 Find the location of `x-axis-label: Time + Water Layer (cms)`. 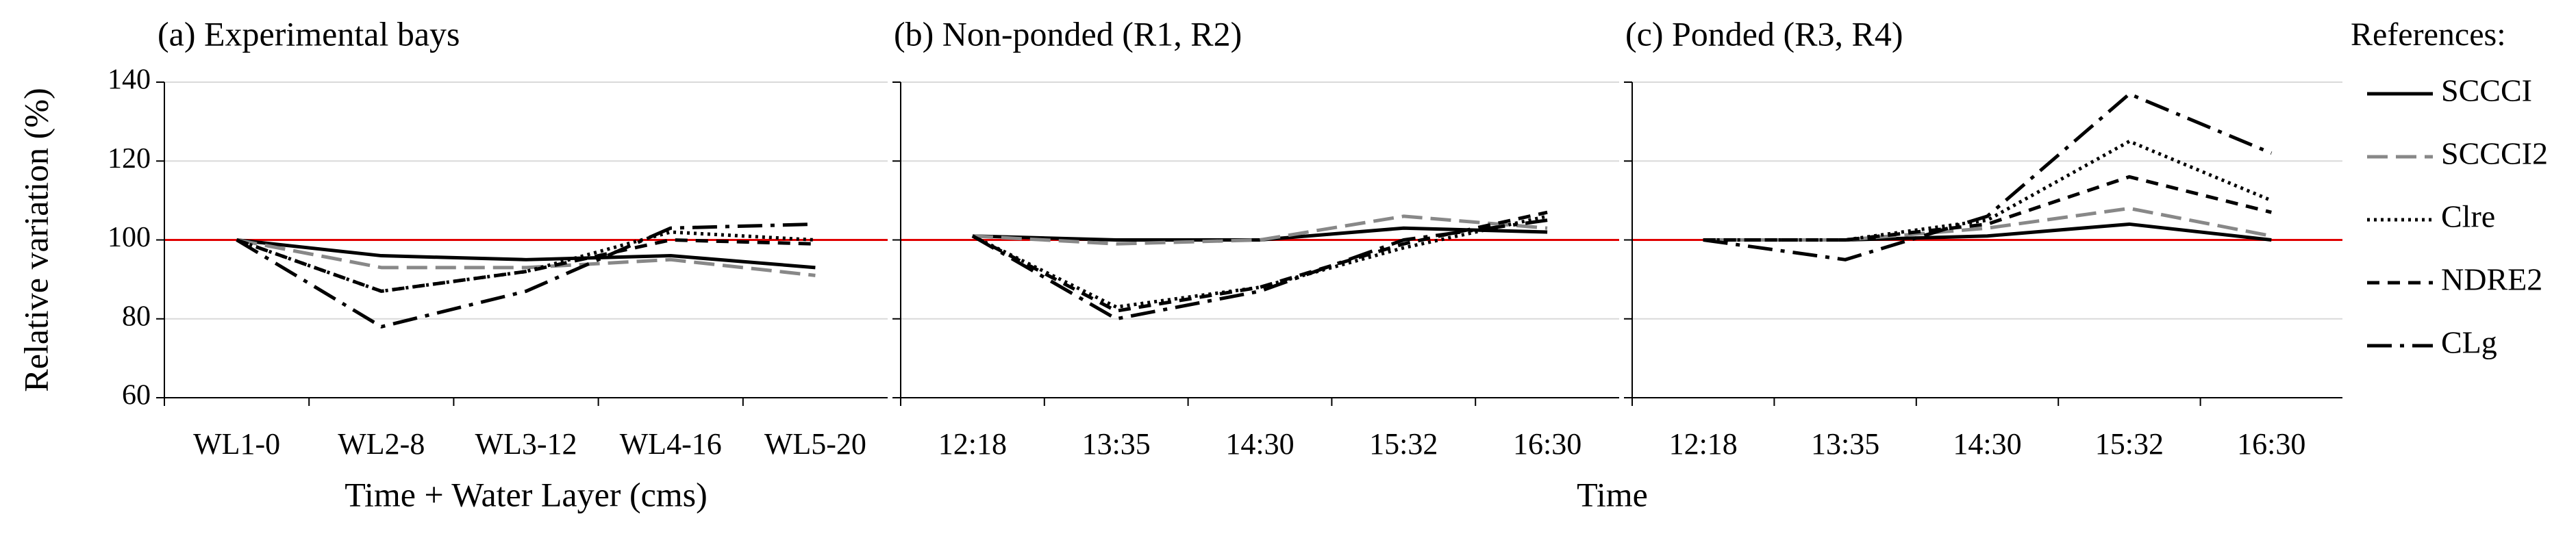

x-axis-label: Time + Water Layer (cms) is located at coordinates (526, 494).